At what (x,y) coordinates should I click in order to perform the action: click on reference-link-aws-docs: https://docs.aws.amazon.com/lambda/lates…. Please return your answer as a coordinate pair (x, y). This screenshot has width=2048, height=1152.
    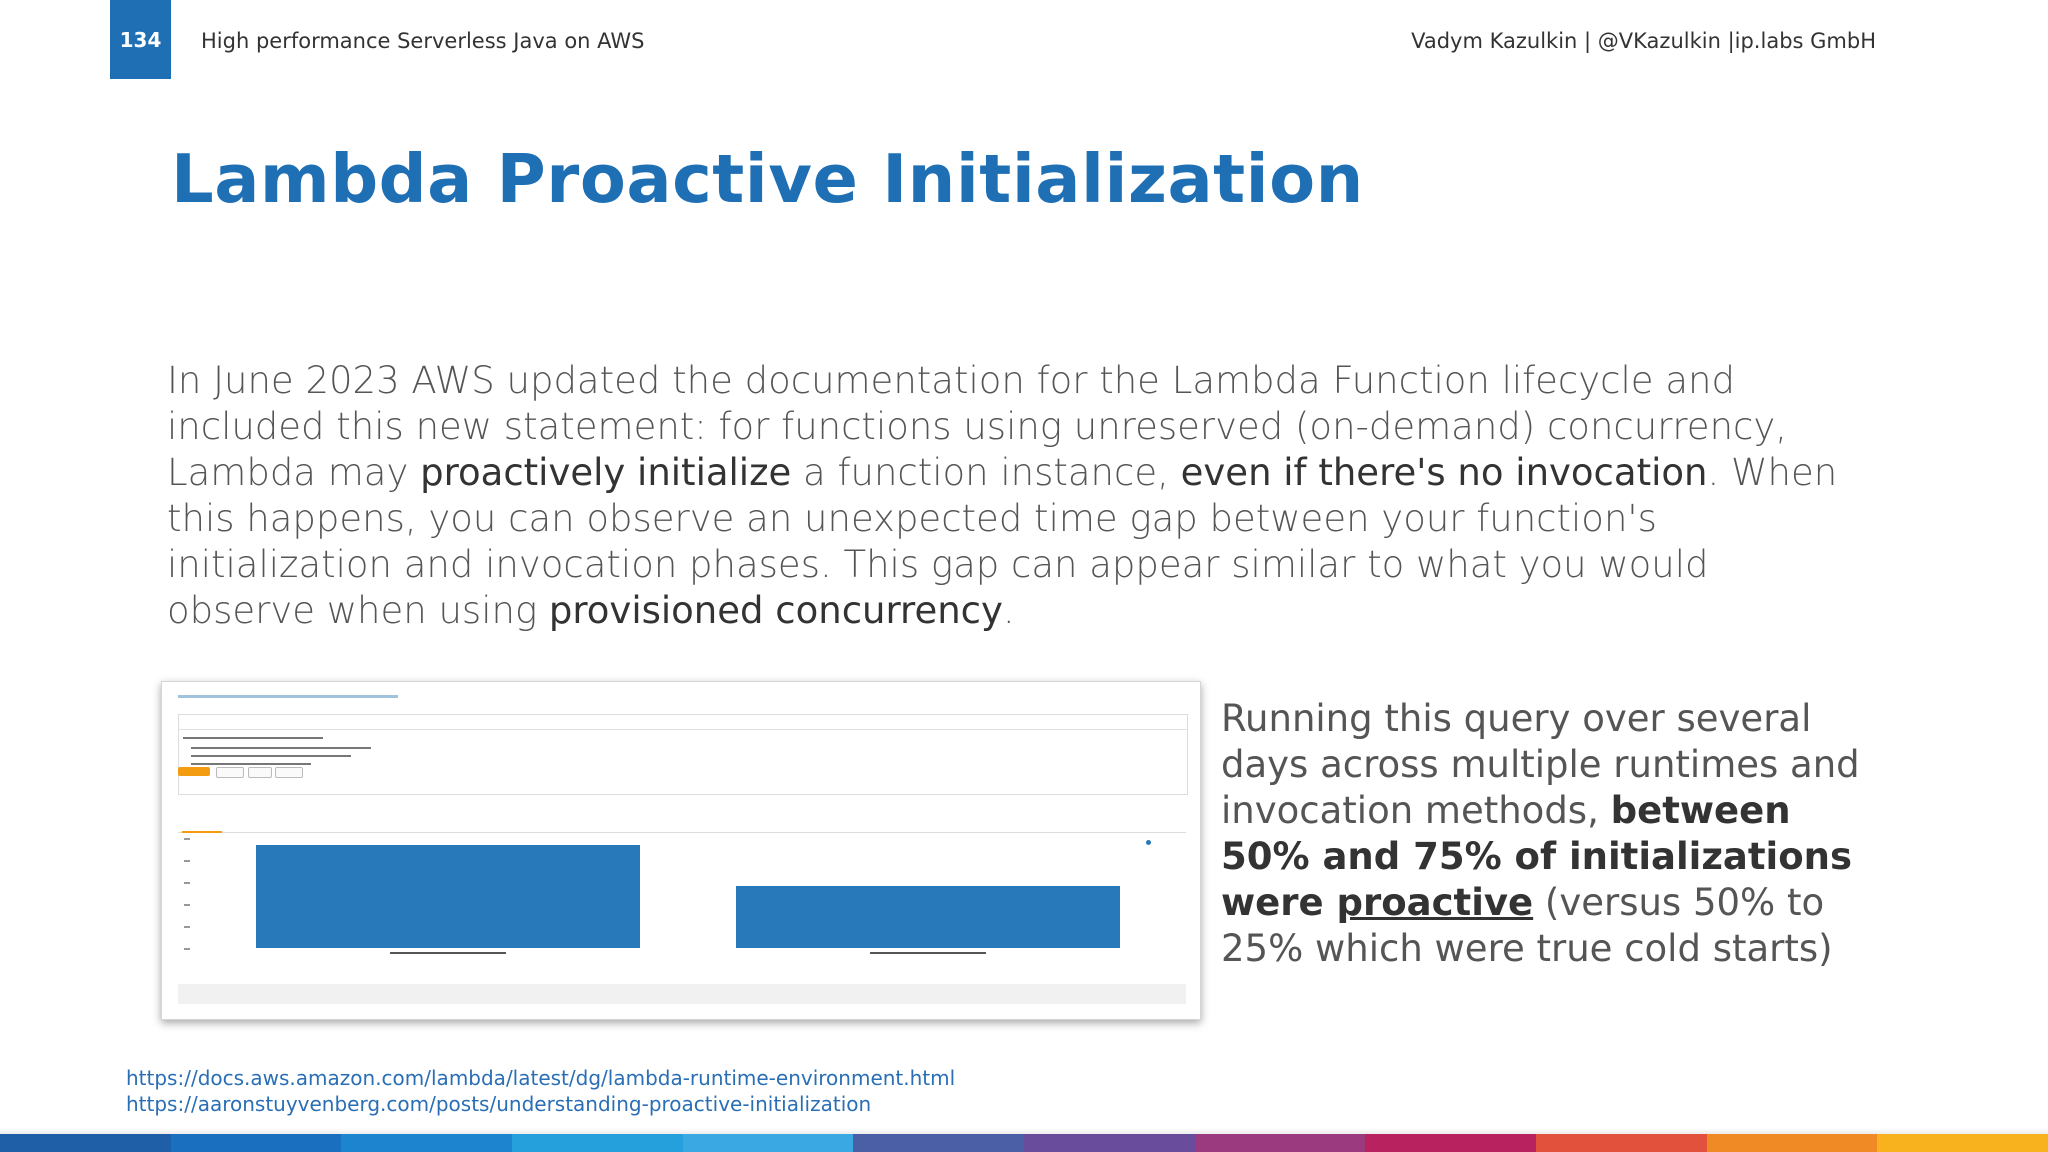
    Looking at the image, I should click on (541, 1078).